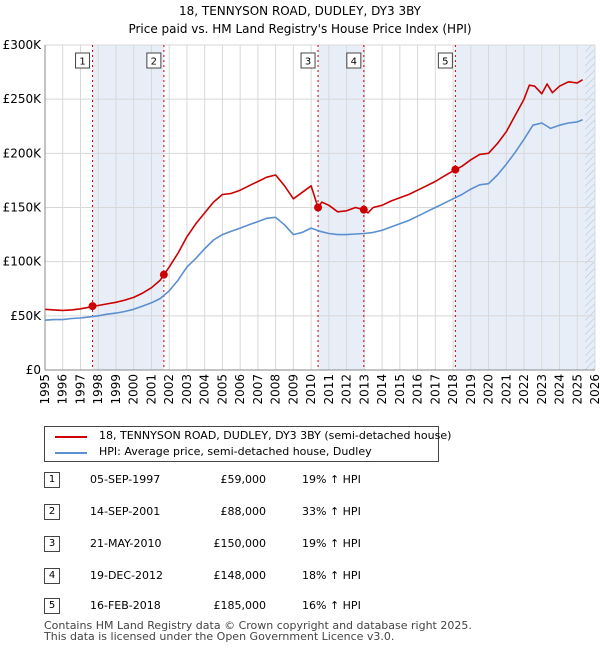 This screenshot has width=600, height=650. Describe the element at coordinates (240, 543) in the screenshot. I see `sale-price: £150,000` at that location.